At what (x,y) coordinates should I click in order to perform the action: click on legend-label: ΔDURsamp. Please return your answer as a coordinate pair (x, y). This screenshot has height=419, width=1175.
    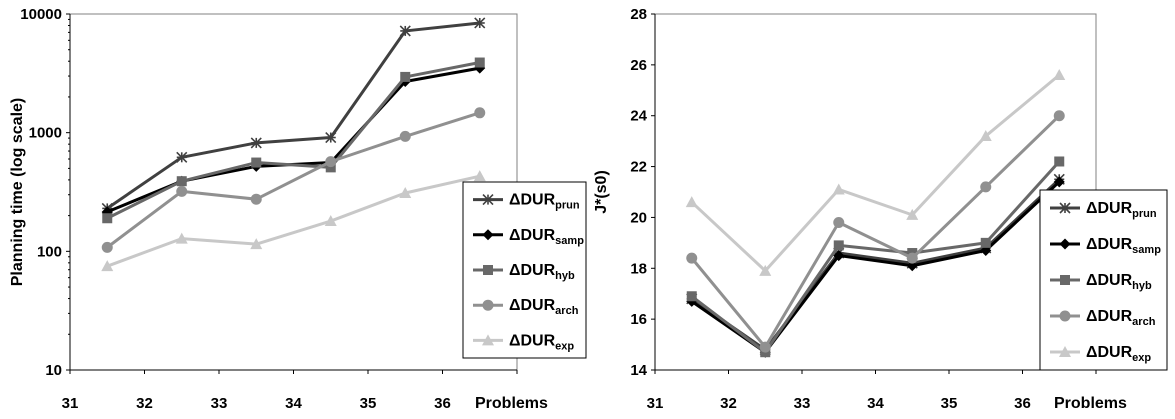
    Looking at the image, I should click on (1123, 246).